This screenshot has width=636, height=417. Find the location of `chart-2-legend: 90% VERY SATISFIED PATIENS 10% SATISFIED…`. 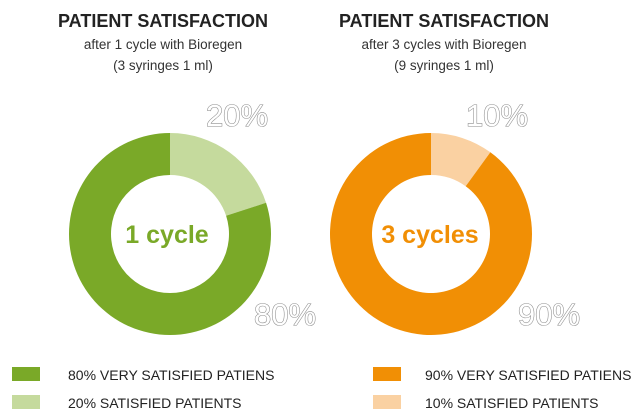

chart-2-legend: 90% VERY SATISFIED PATIENS 10% SATISFIED… is located at coordinates (502, 389).